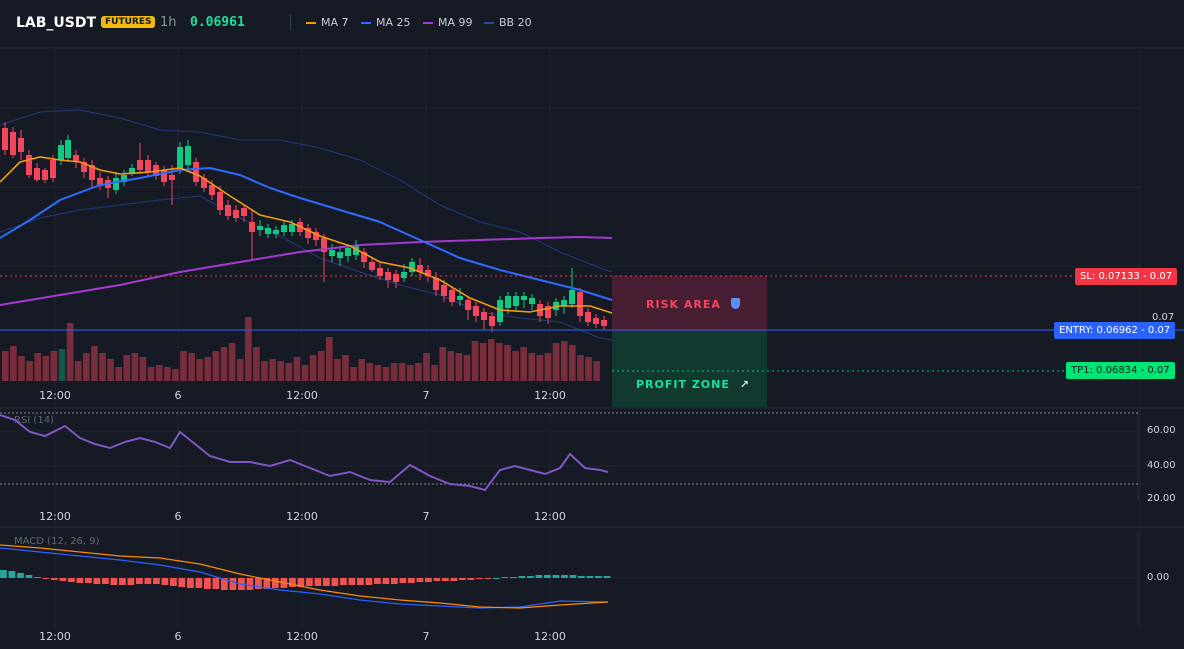  What do you see at coordinates (448, 22) in the screenshot?
I see `legend-ma99: MA 99` at bounding box center [448, 22].